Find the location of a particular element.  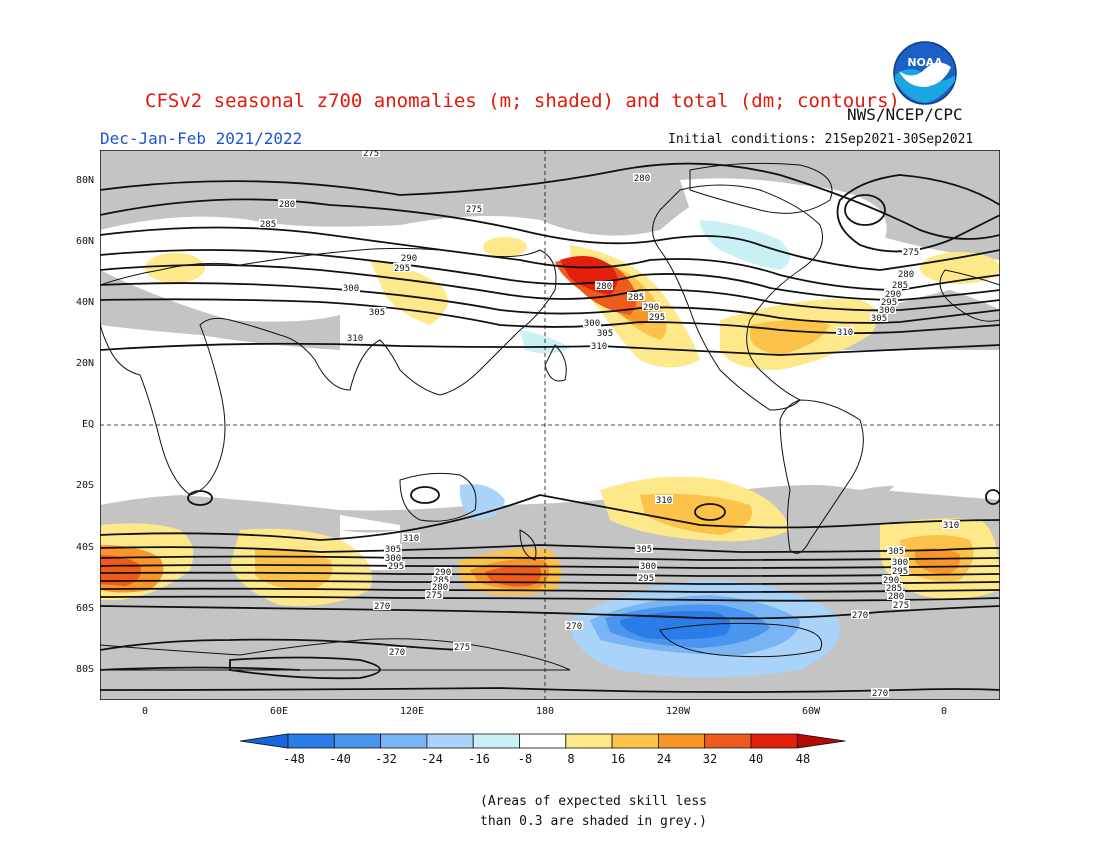

lat-label-60n: 60N is located at coordinates (84, 241).